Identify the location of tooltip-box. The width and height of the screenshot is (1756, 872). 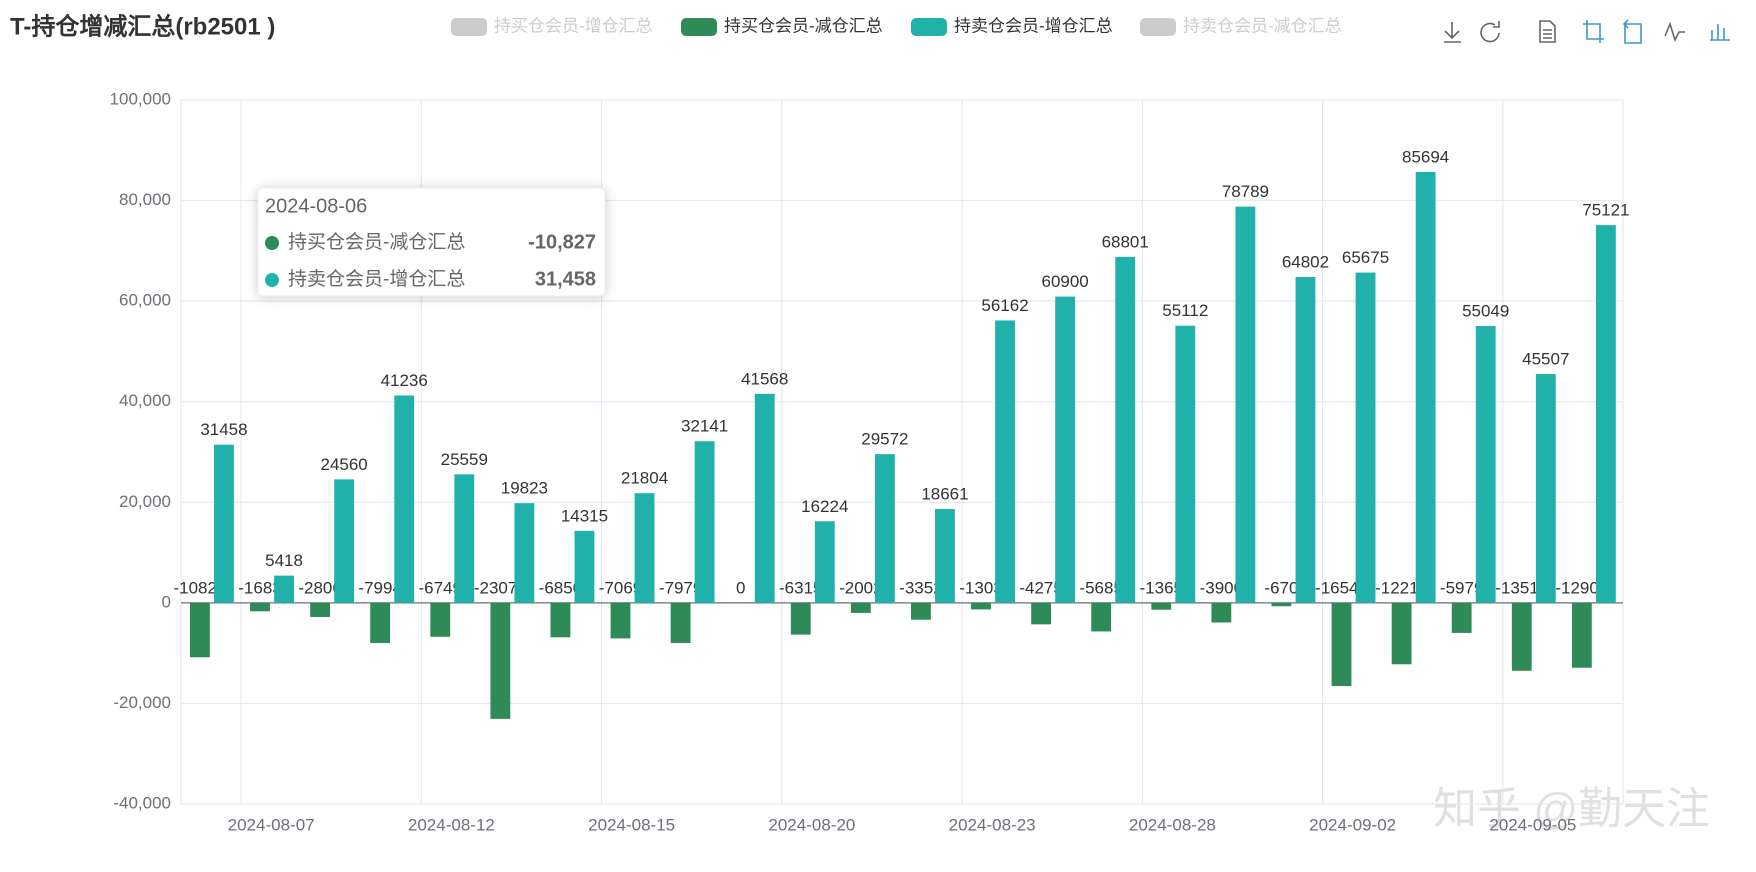
(431, 242).